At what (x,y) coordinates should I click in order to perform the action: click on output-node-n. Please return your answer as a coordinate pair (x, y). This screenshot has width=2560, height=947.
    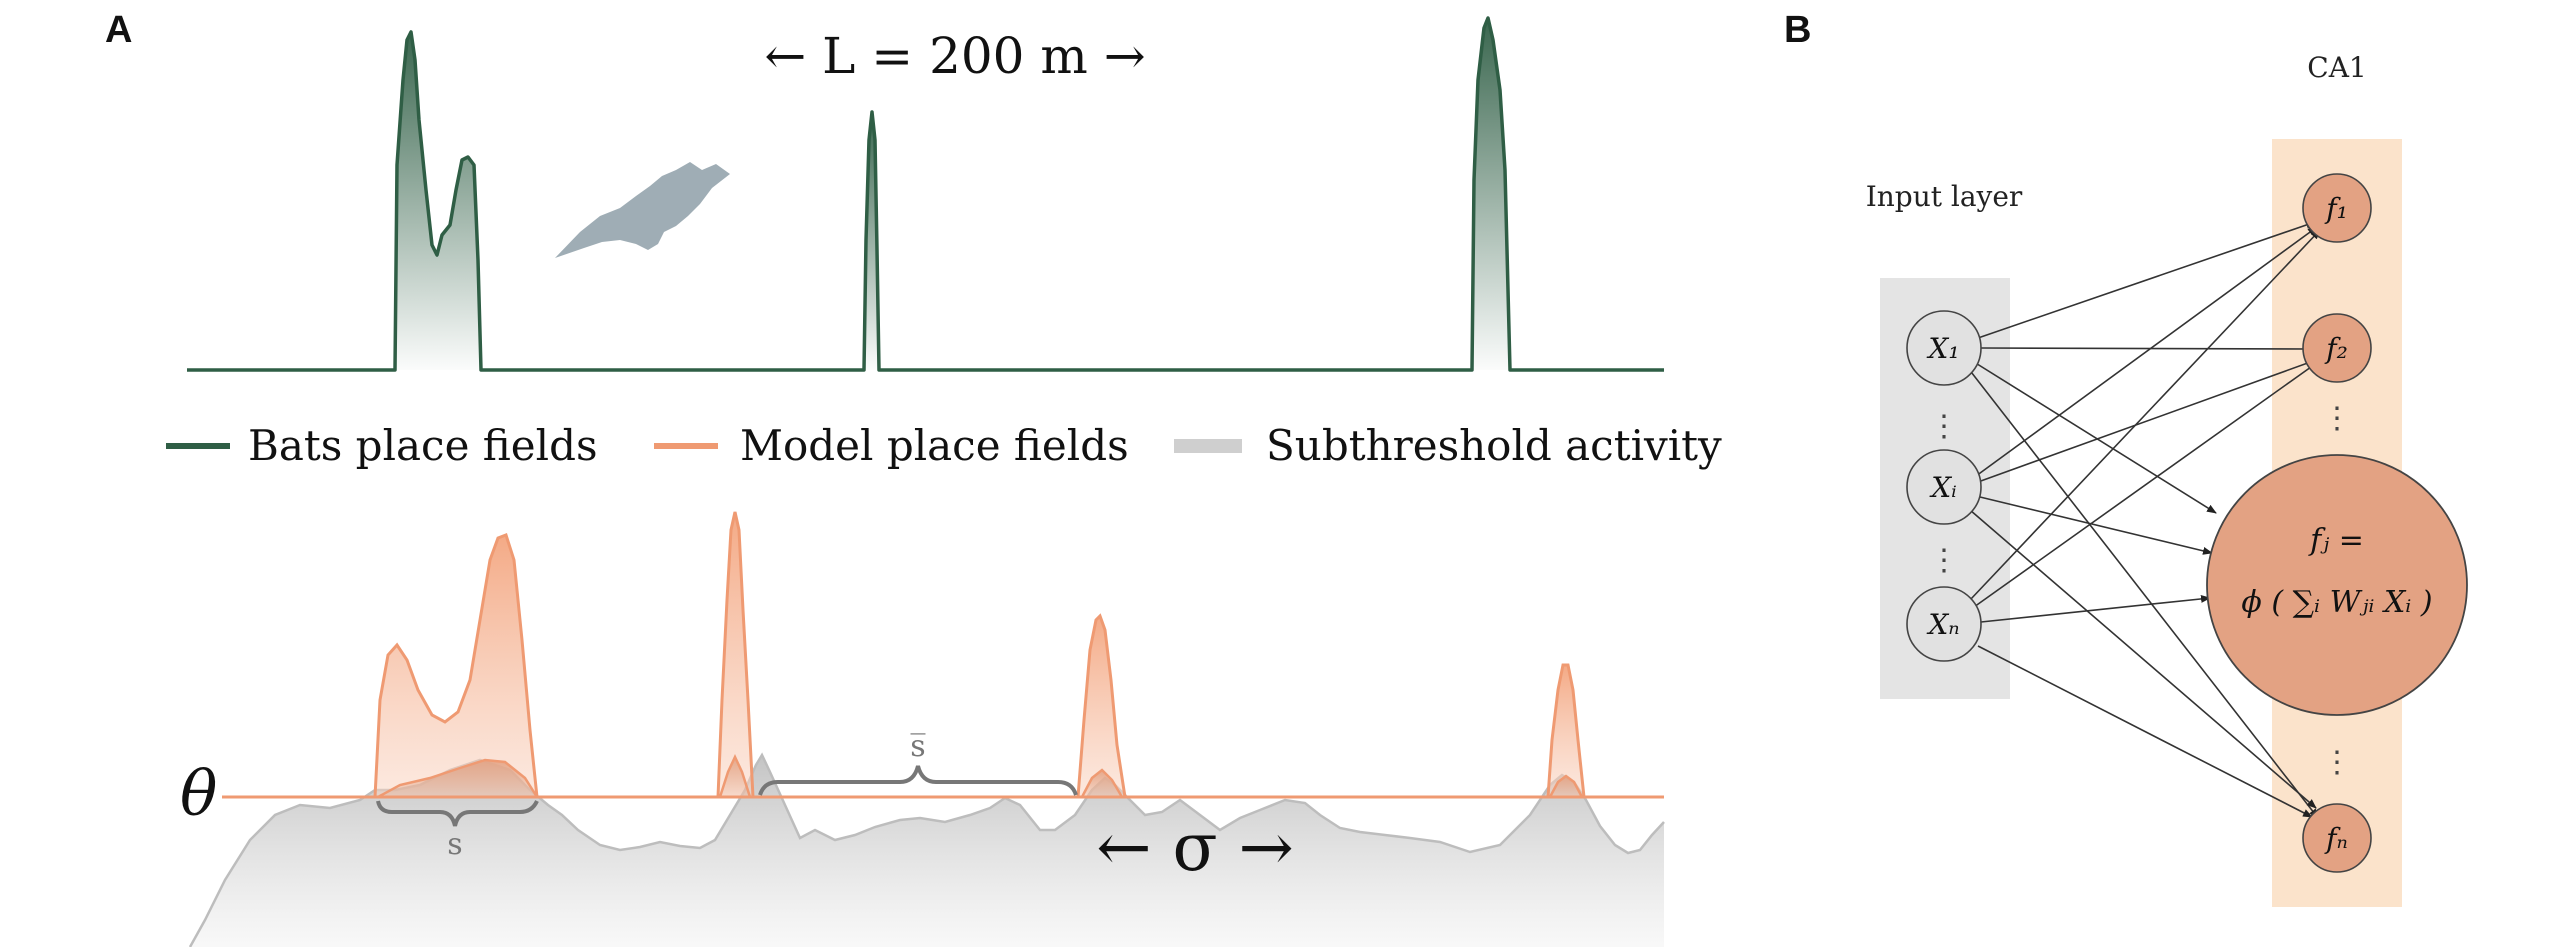
    Looking at the image, I should click on (2337, 838).